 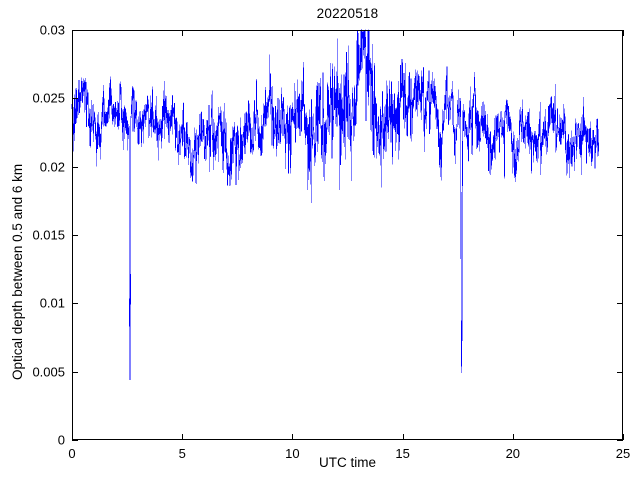 I want to click on x-tick-label: 20, so click(x=513, y=453).